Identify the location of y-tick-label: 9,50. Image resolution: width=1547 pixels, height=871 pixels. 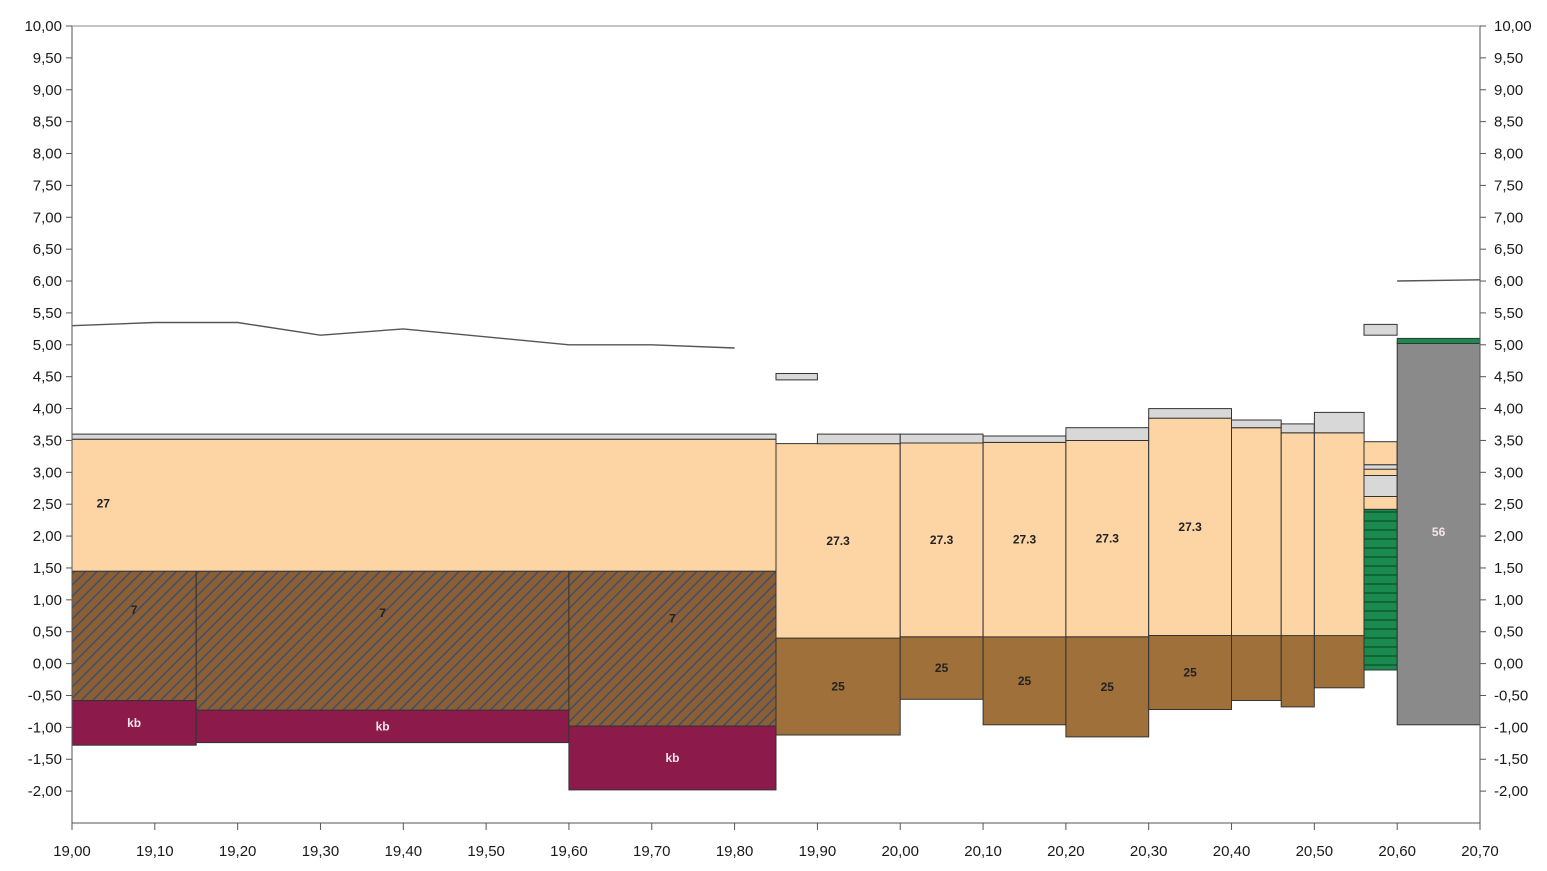
(47, 58).